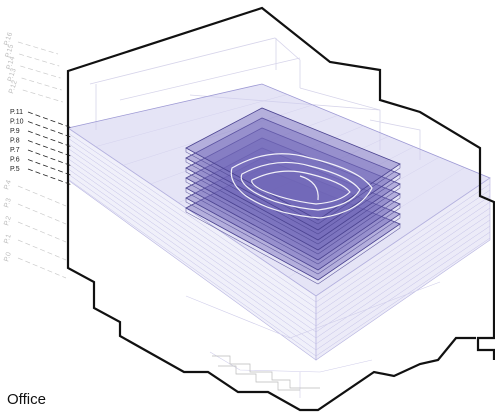  I want to click on floor-label-dark: P.10, so click(17, 122).